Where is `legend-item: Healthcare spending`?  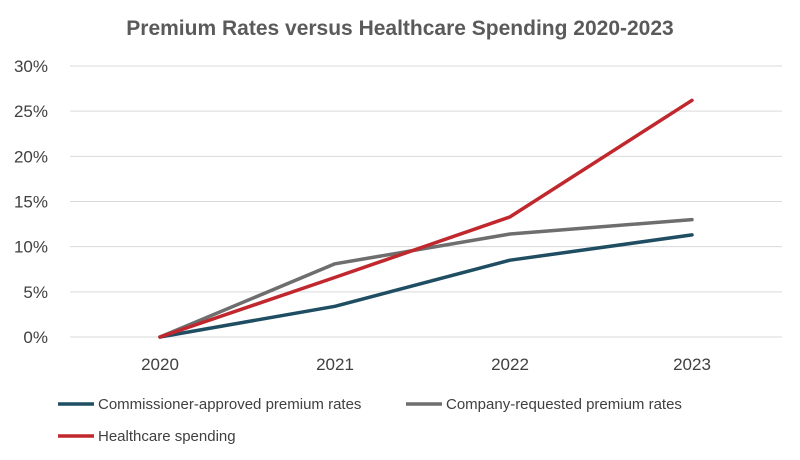 legend-item: Healthcare spending is located at coordinates (147, 436).